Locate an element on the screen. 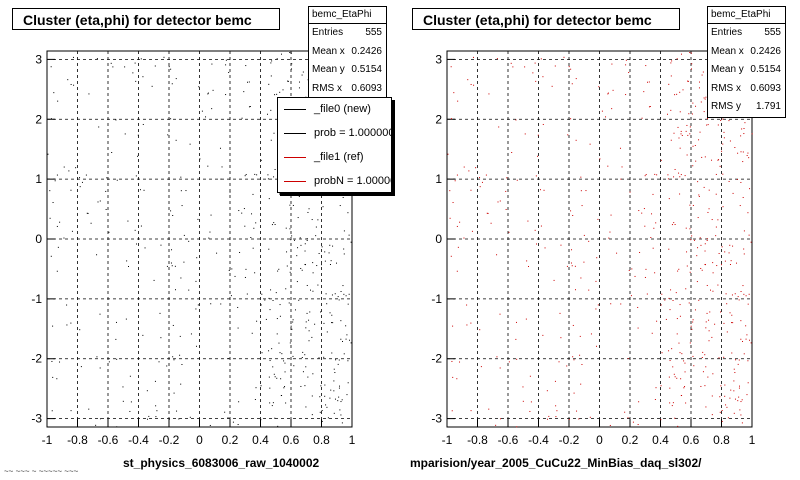  y-tick-label: -1 is located at coordinates (436, 299).